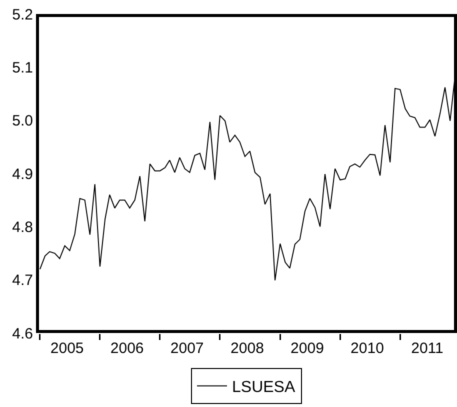  I want to click on y-tick-label: 4.6, so click(22, 333).